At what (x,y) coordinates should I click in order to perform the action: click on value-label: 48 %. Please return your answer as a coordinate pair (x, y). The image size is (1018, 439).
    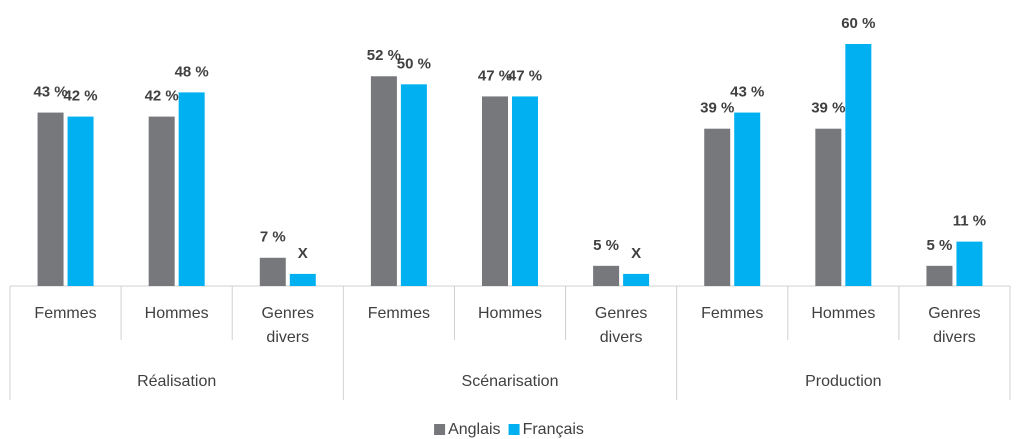
    Looking at the image, I should click on (192, 71).